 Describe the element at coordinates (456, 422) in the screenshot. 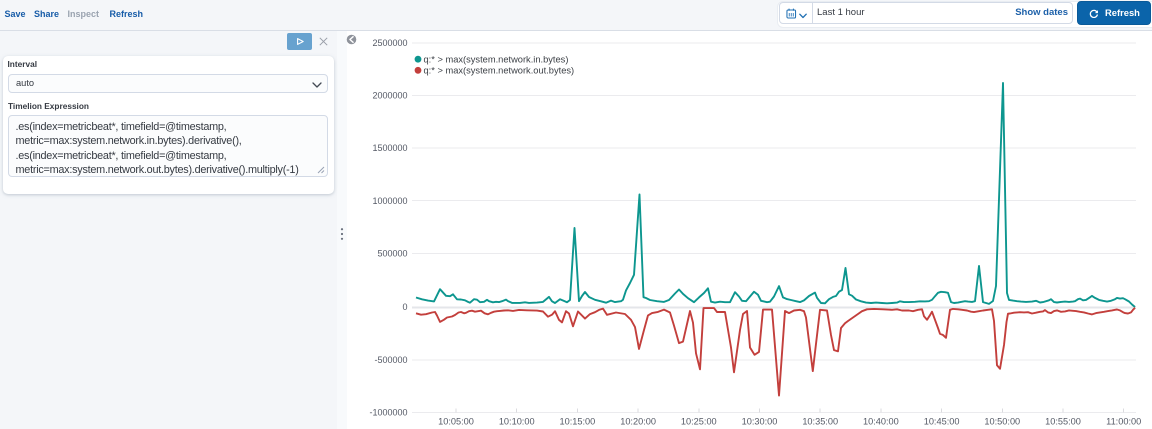

I see `svg-text: 10:05:00` at that location.